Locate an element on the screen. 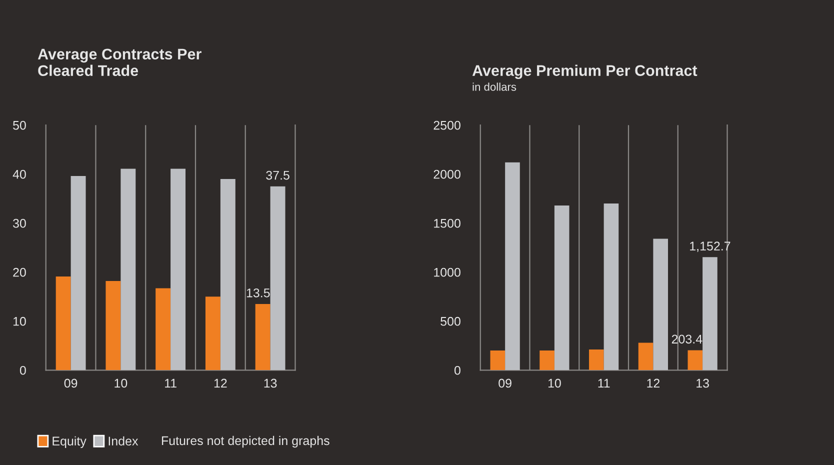  y-tick-label: 50 is located at coordinates (19, 125).